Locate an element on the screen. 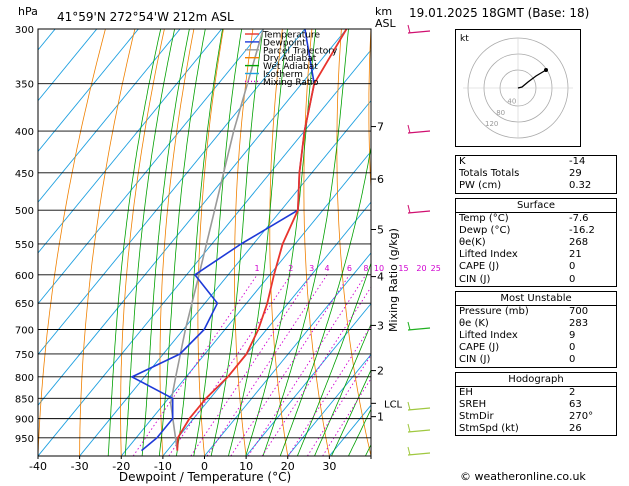  surface-label: CAPE (J) is located at coordinates (479, 267).